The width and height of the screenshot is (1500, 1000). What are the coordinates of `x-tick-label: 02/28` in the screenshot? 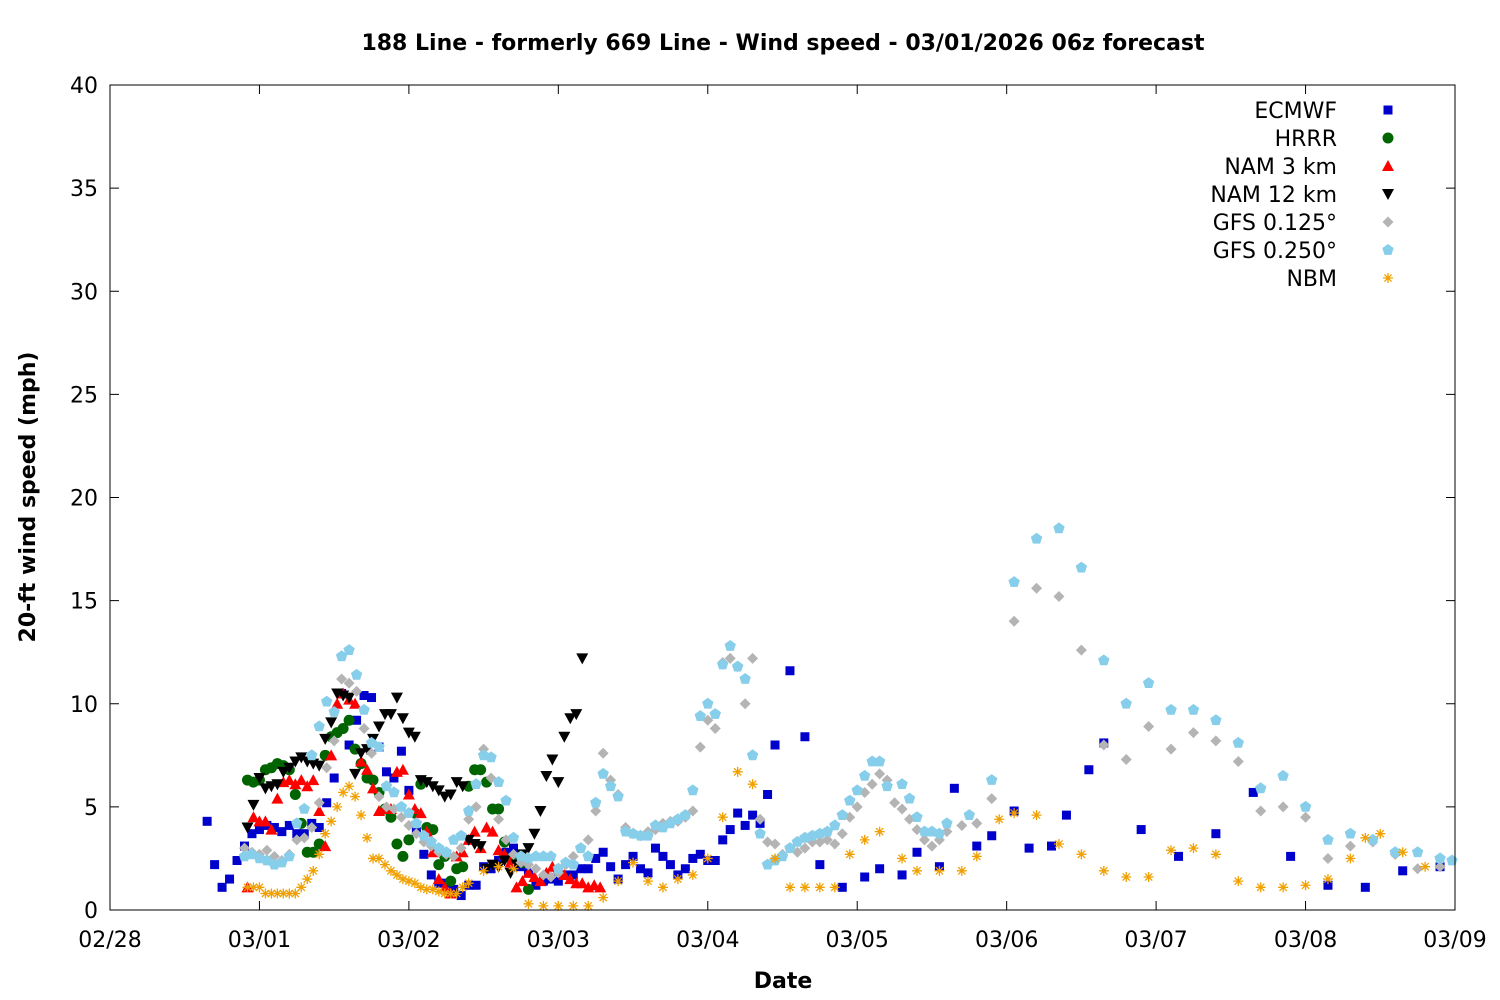 It's located at (109, 940).